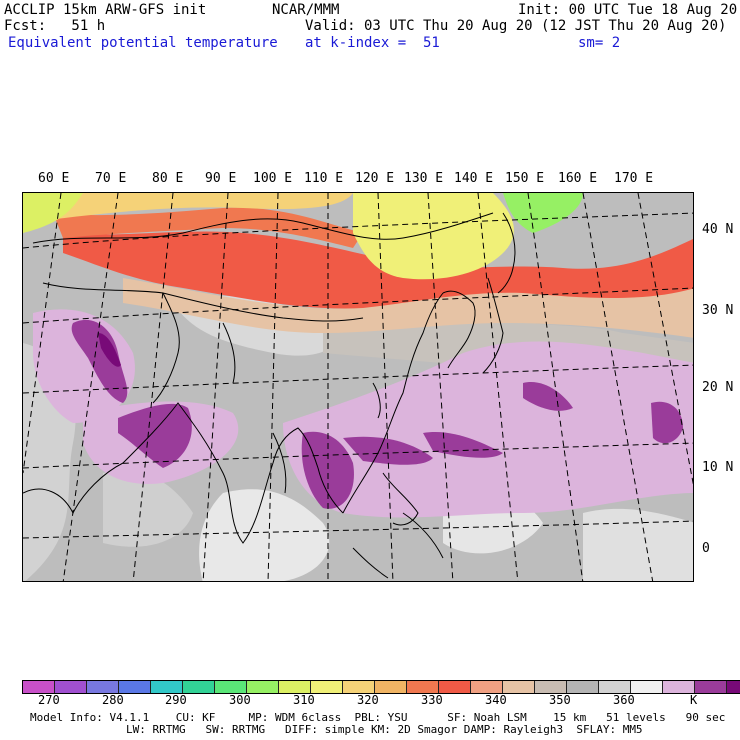 Image resolution: width=740 pixels, height=740 pixels. Describe the element at coordinates (324, 178) in the screenshot. I see `lon-label-110e: 110 E` at that location.